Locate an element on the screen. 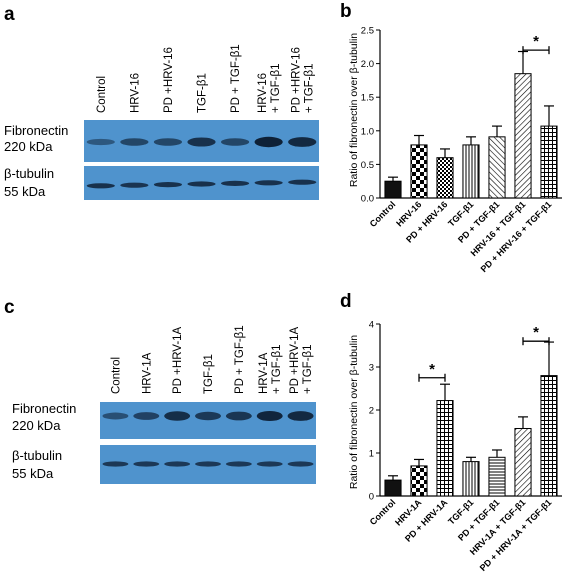 The height and width of the screenshot is (586, 567). bars: * is located at coordinates (471, 116).